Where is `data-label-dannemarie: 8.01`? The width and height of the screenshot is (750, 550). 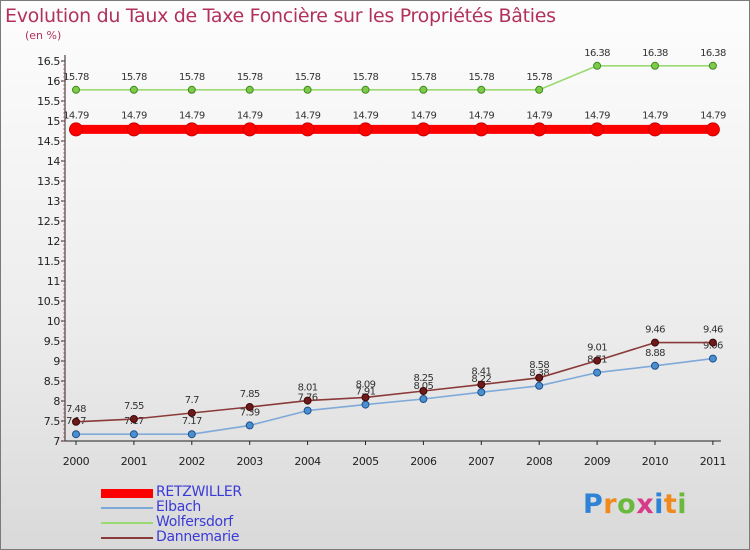 data-label-dannemarie: 8.01 is located at coordinates (308, 388).